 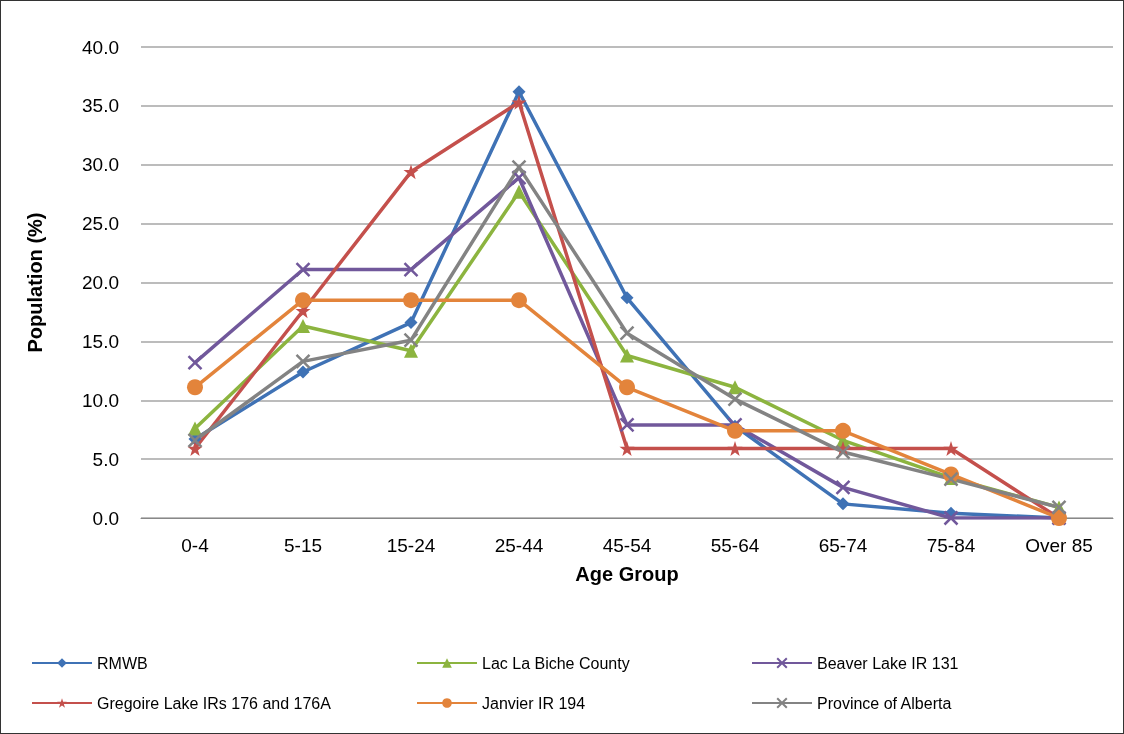 I want to click on y-tick-label: 0.0, so click(x=105, y=518).